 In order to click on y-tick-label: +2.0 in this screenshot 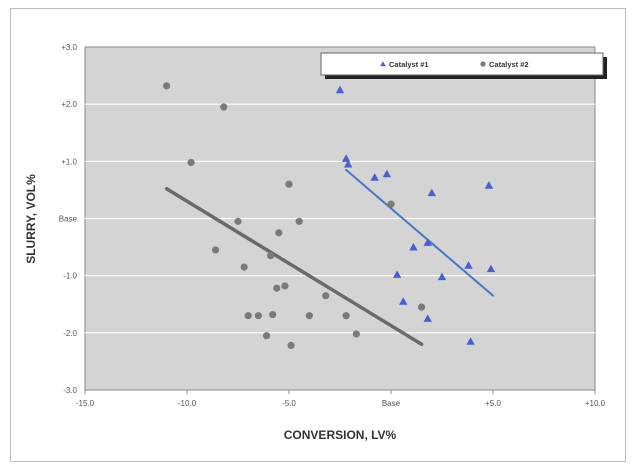, I will do `click(69, 104)`.